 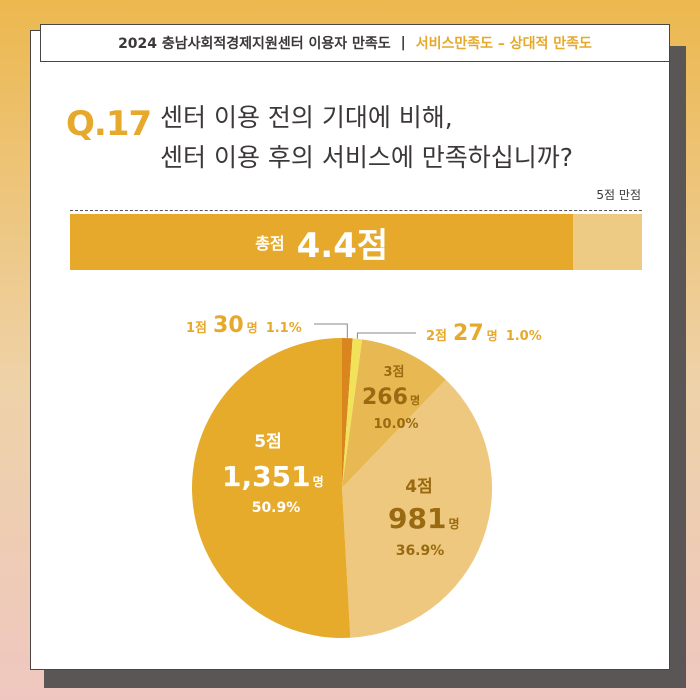 I want to click on dotted-divider, so click(x=356, y=210).